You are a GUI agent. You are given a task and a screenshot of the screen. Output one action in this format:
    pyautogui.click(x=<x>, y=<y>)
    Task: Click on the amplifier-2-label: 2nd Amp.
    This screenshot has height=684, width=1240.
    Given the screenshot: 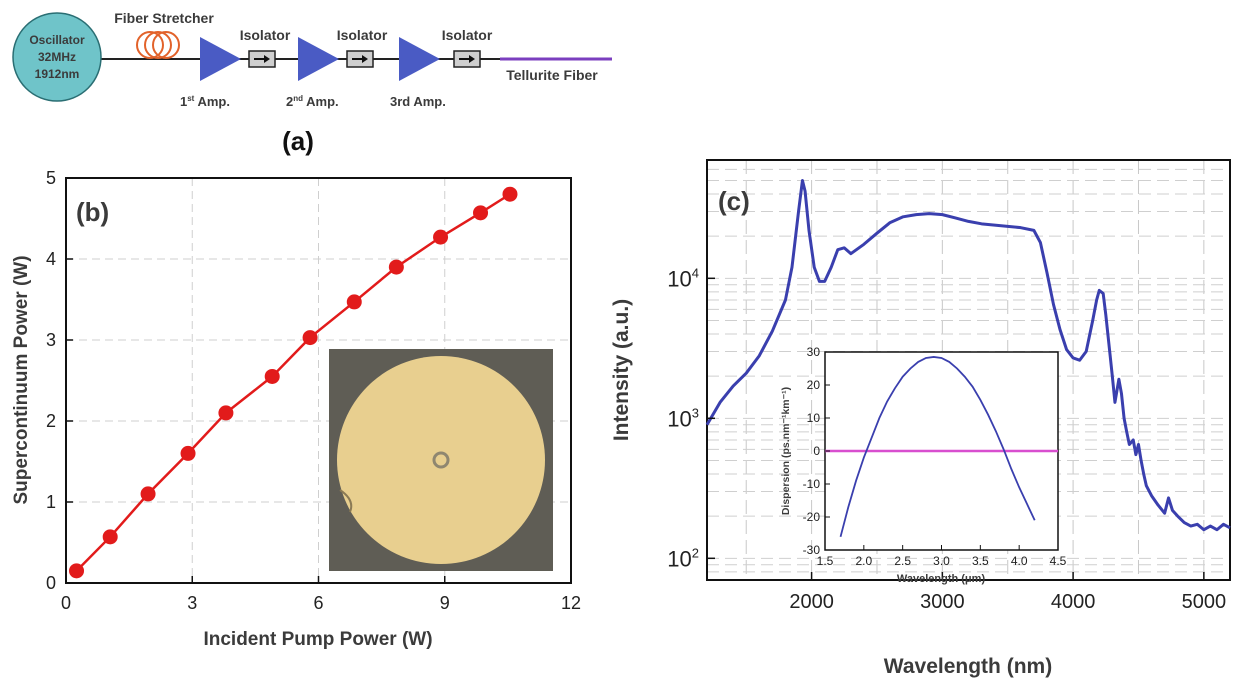 What is the action you would take?
    pyautogui.click(x=312, y=101)
    